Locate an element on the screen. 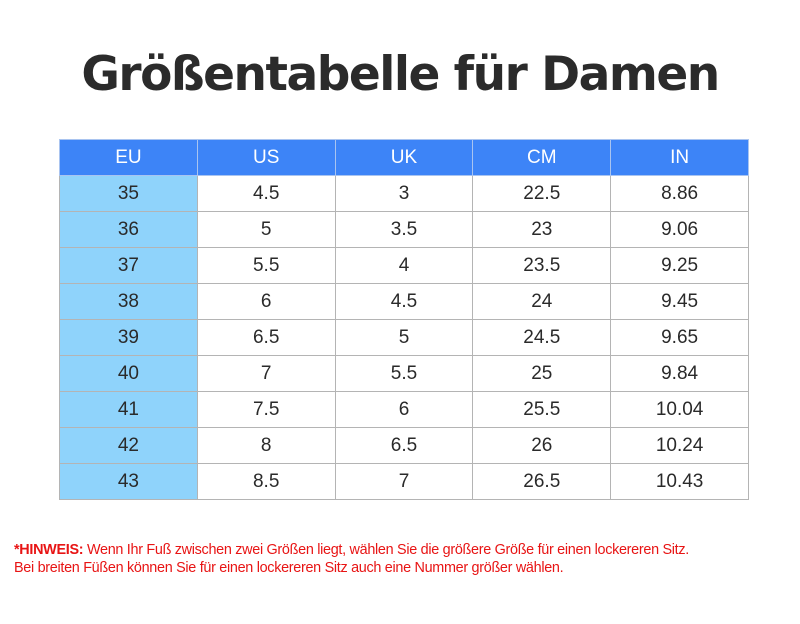 This screenshot has height=624, width=800. cell-in: 10.04 is located at coordinates (679, 409).